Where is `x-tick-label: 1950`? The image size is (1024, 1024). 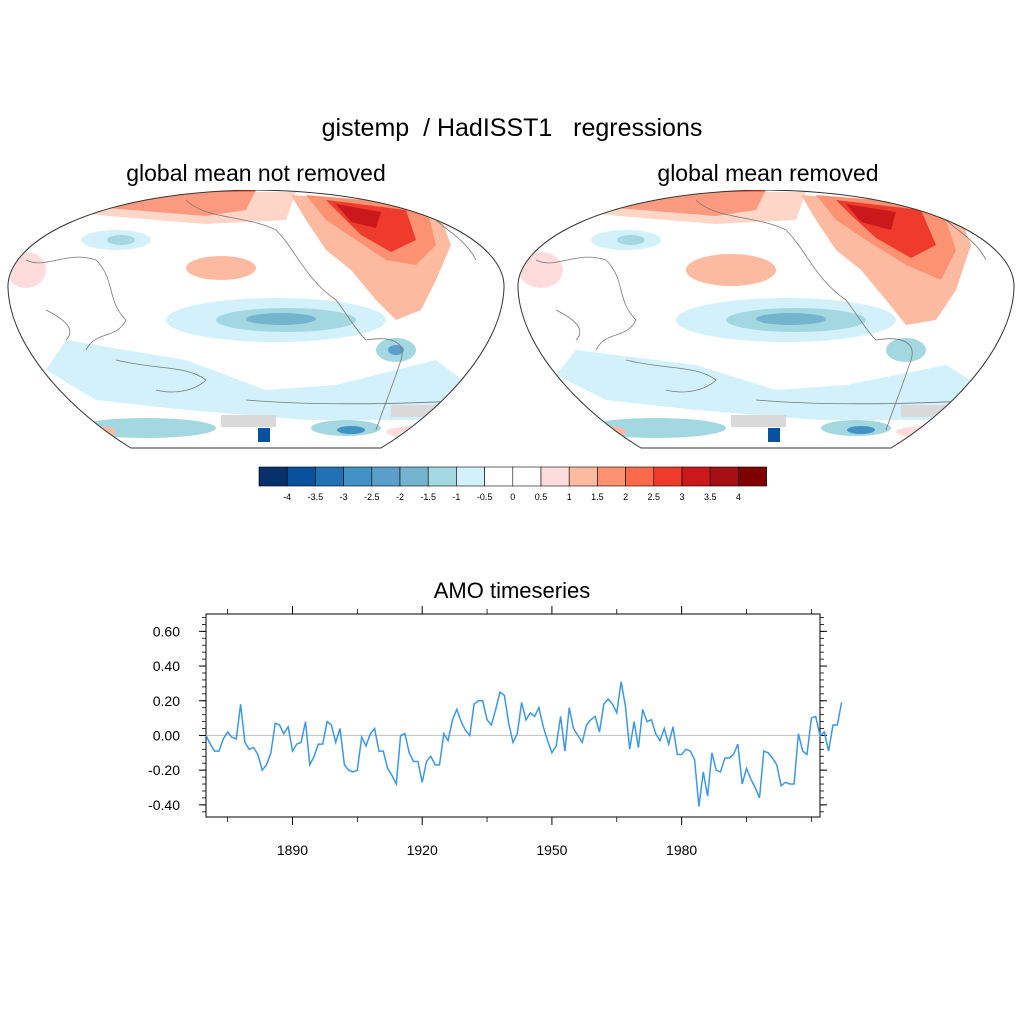
x-tick-label: 1950 is located at coordinates (551, 850).